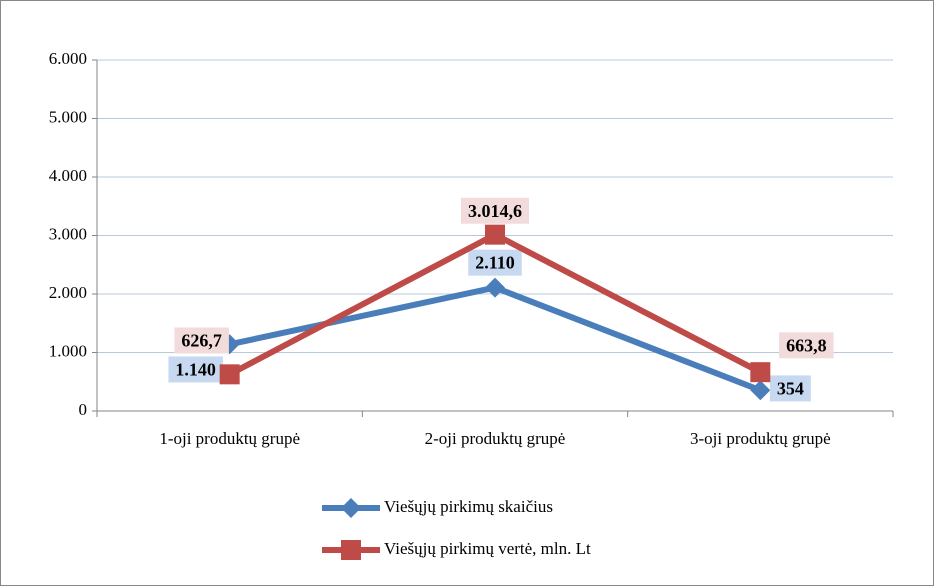 The width and height of the screenshot is (935, 587). What do you see at coordinates (68, 116) in the screenshot?
I see `y-tick-label: 5.000` at bounding box center [68, 116].